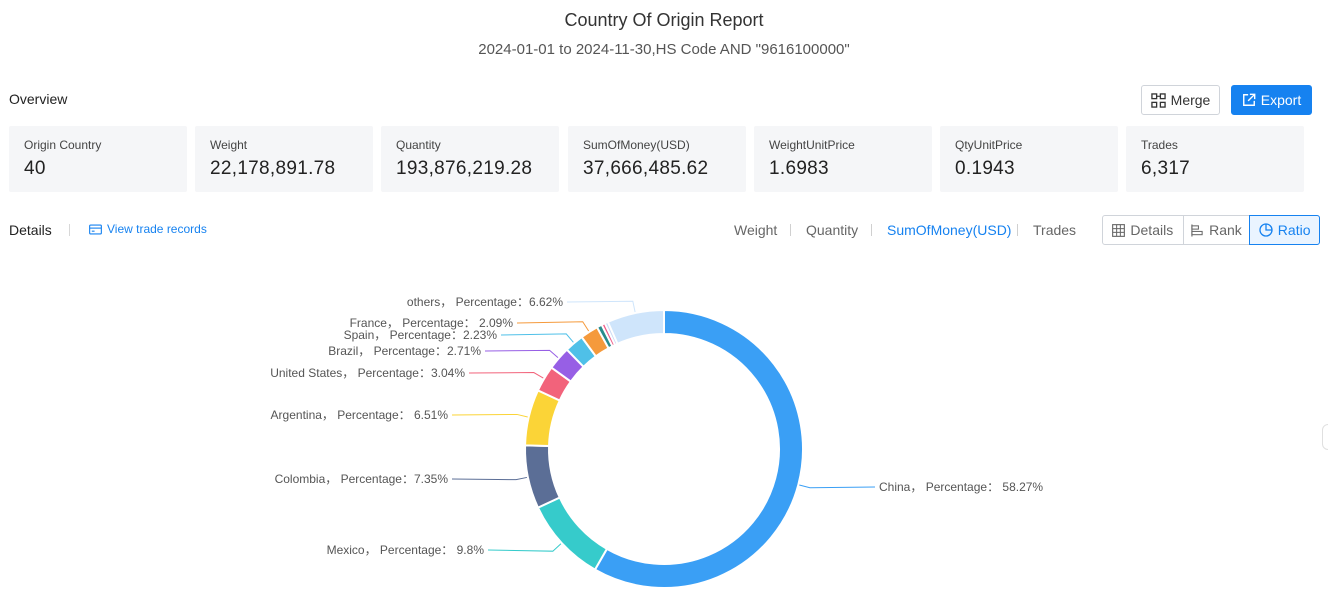 This screenshot has height=599, width=1328. What do you see at coordinates (1190, 100) in the screenshot?
I see `merge-button-label: Merge` at bounding box center [1190, 100].